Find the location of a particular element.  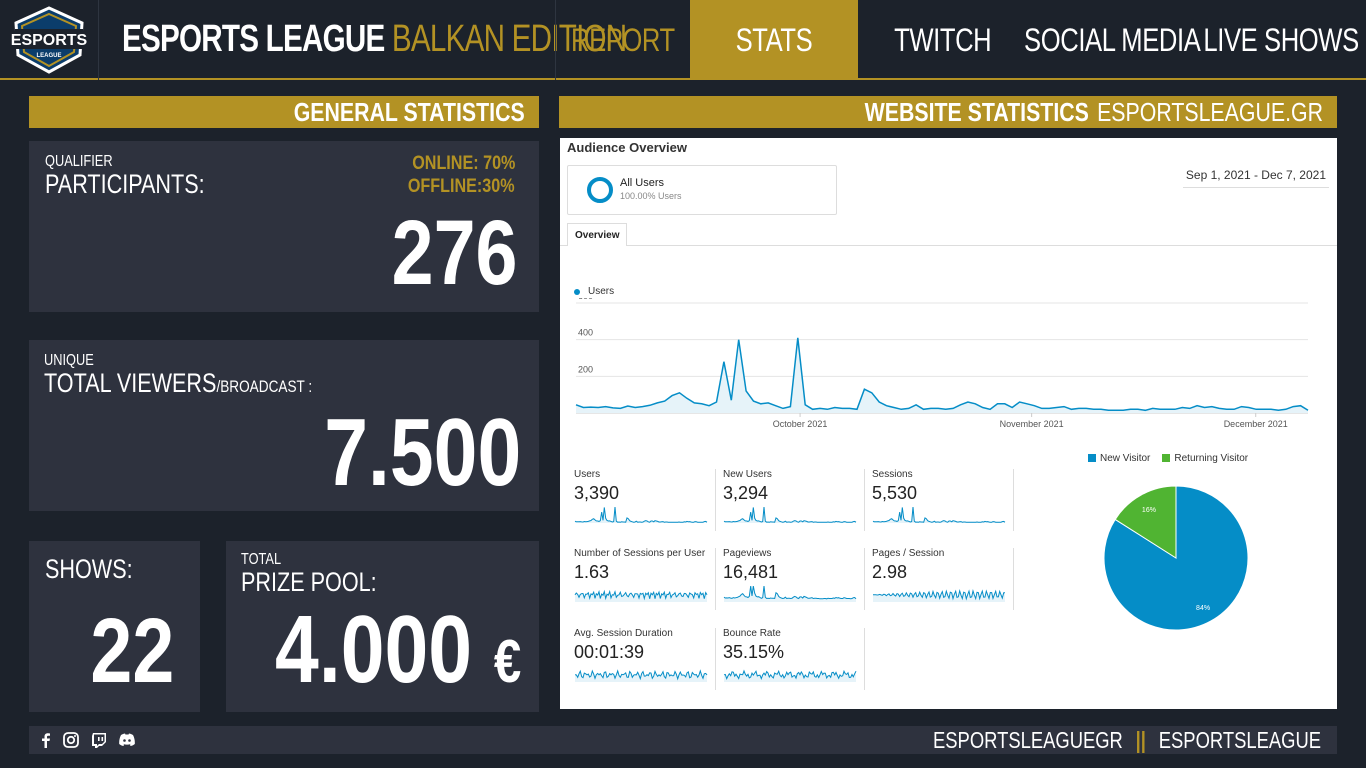

audience-overview-title: Audience Overview is located at coordinates (627, 147).